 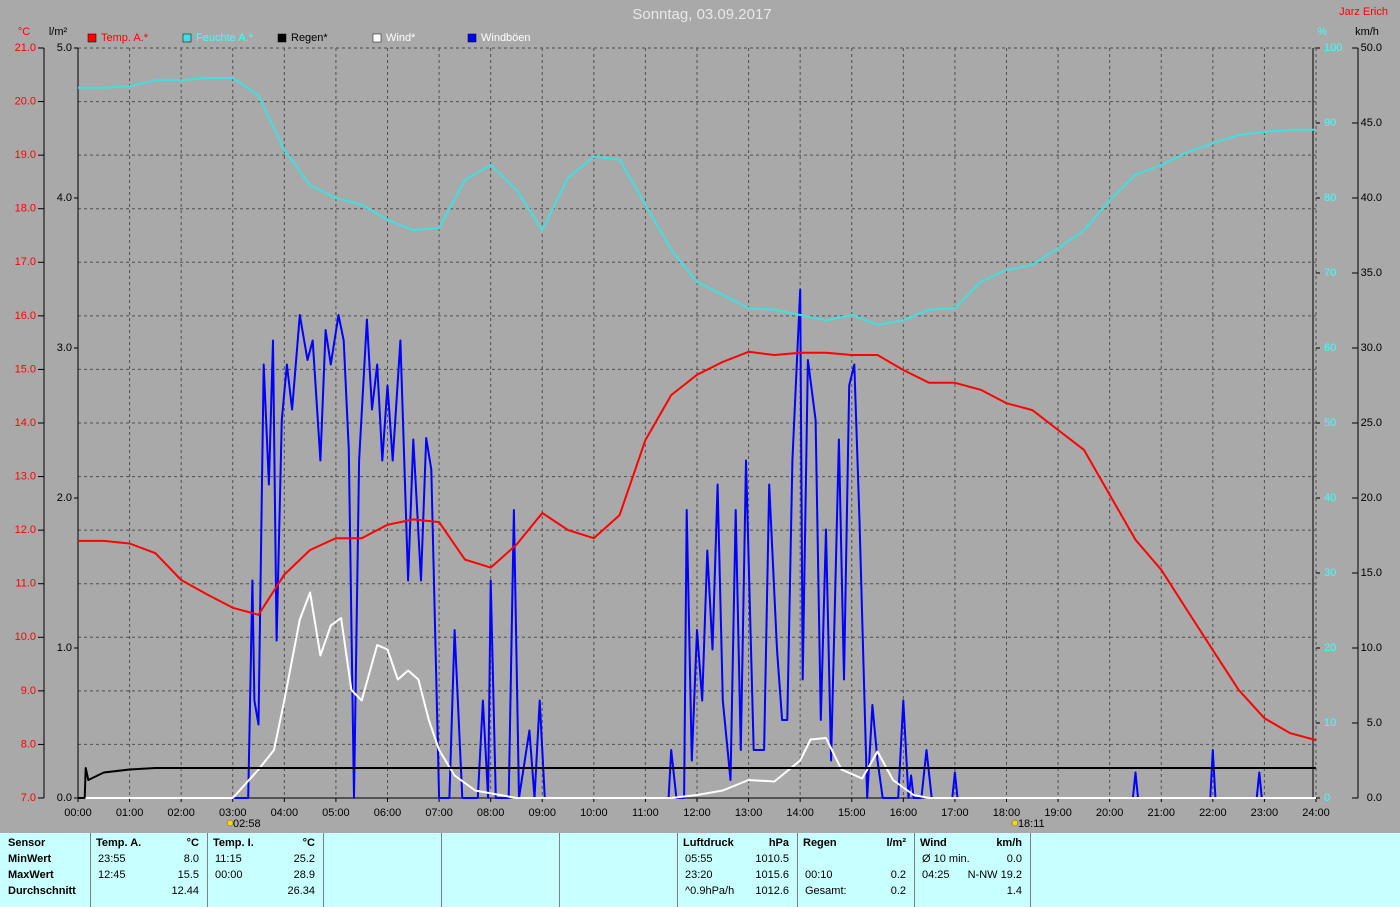 What do you see at coordinates (491, 813) in the screenshot?
I see `x-tick-label: 08:00` at bounding box center [491, 813].